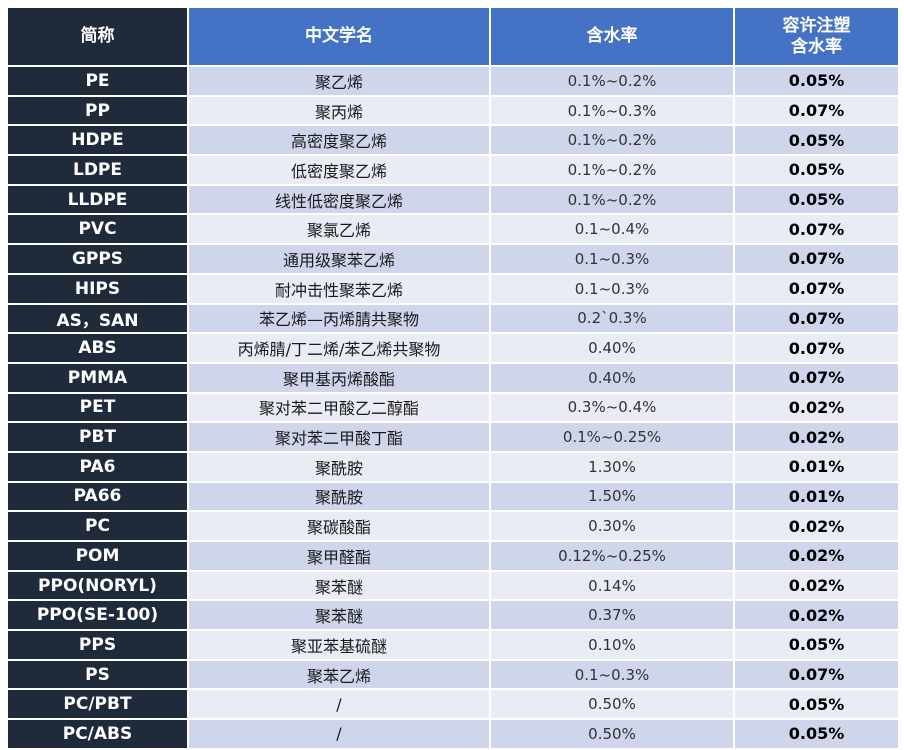 The width and height of the screenshot is (904, 750). What do you see at coordinates (97, 170) in the screenshot?
I see `cell-abbr: LDPE` at bounding box center [97, 170].